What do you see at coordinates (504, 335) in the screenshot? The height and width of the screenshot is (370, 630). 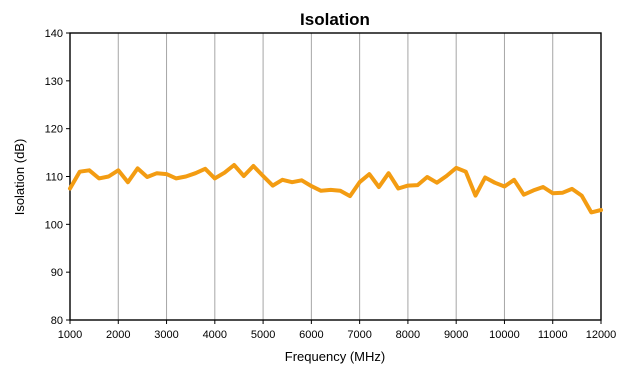 I see `x-tick-label: 10000` at bounding box center [504, 335].